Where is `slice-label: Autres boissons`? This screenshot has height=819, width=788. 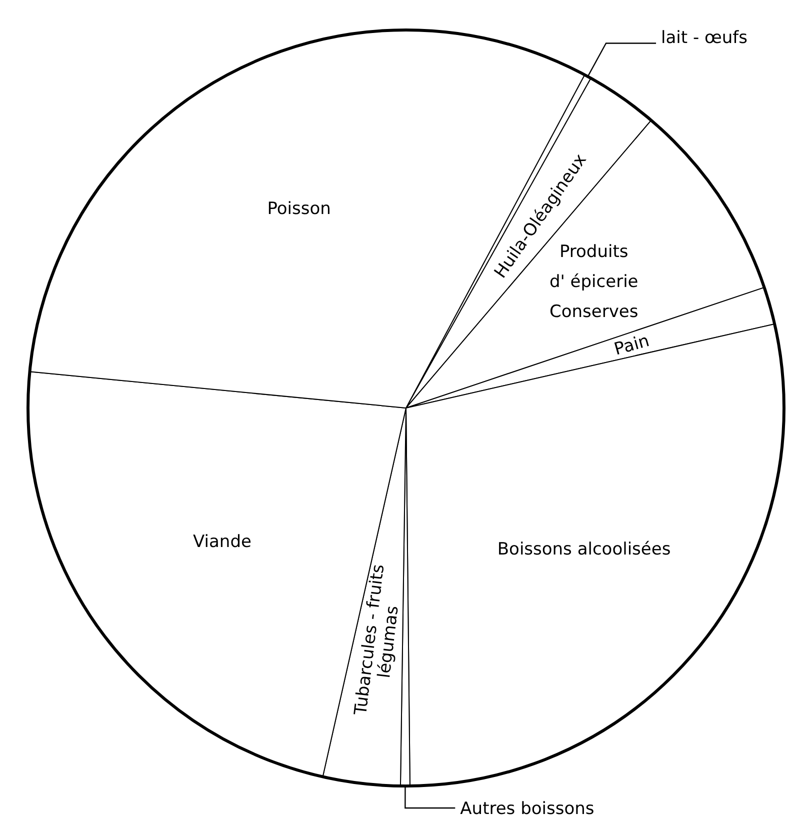 slice-label: Autres boissons is located at coordinates (527, 808).